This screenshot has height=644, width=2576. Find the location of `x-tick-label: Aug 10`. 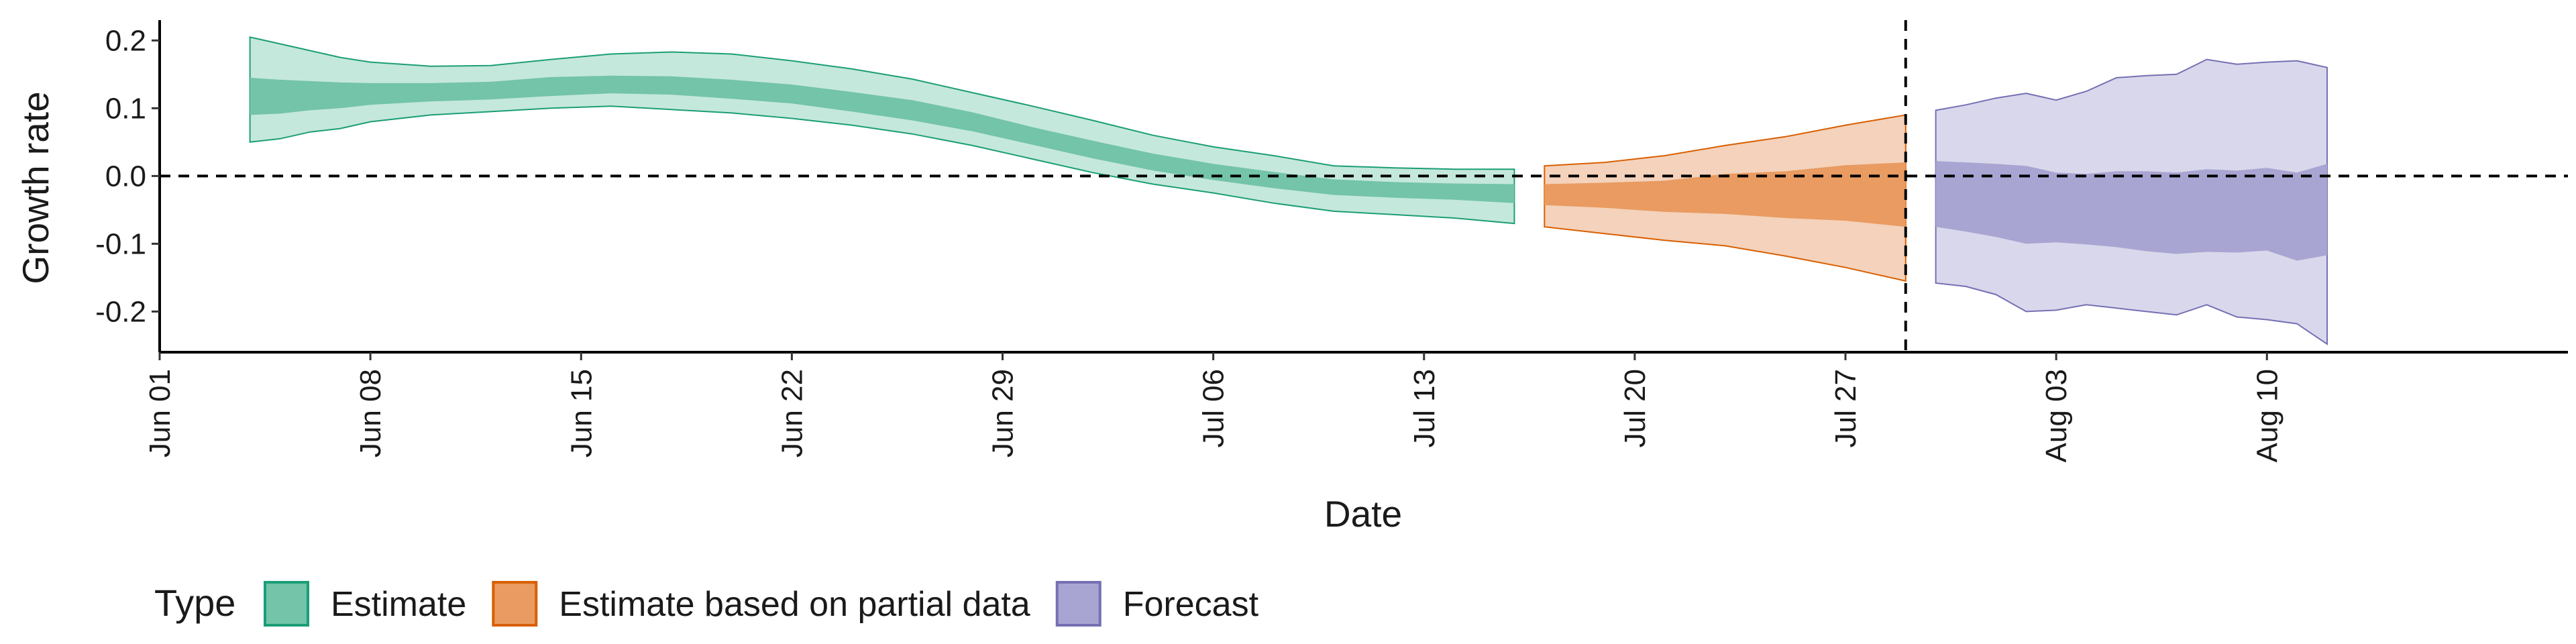

x-tick-label: Aug 10 is located at coordinates (2267, 415).